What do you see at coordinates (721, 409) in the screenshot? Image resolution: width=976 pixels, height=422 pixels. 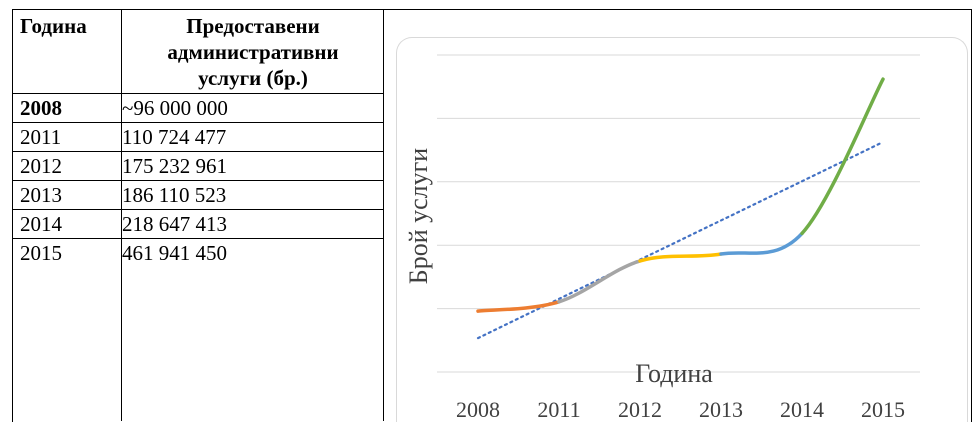 I see `x-tick-label: 2013` at bounding box center [721, 409].